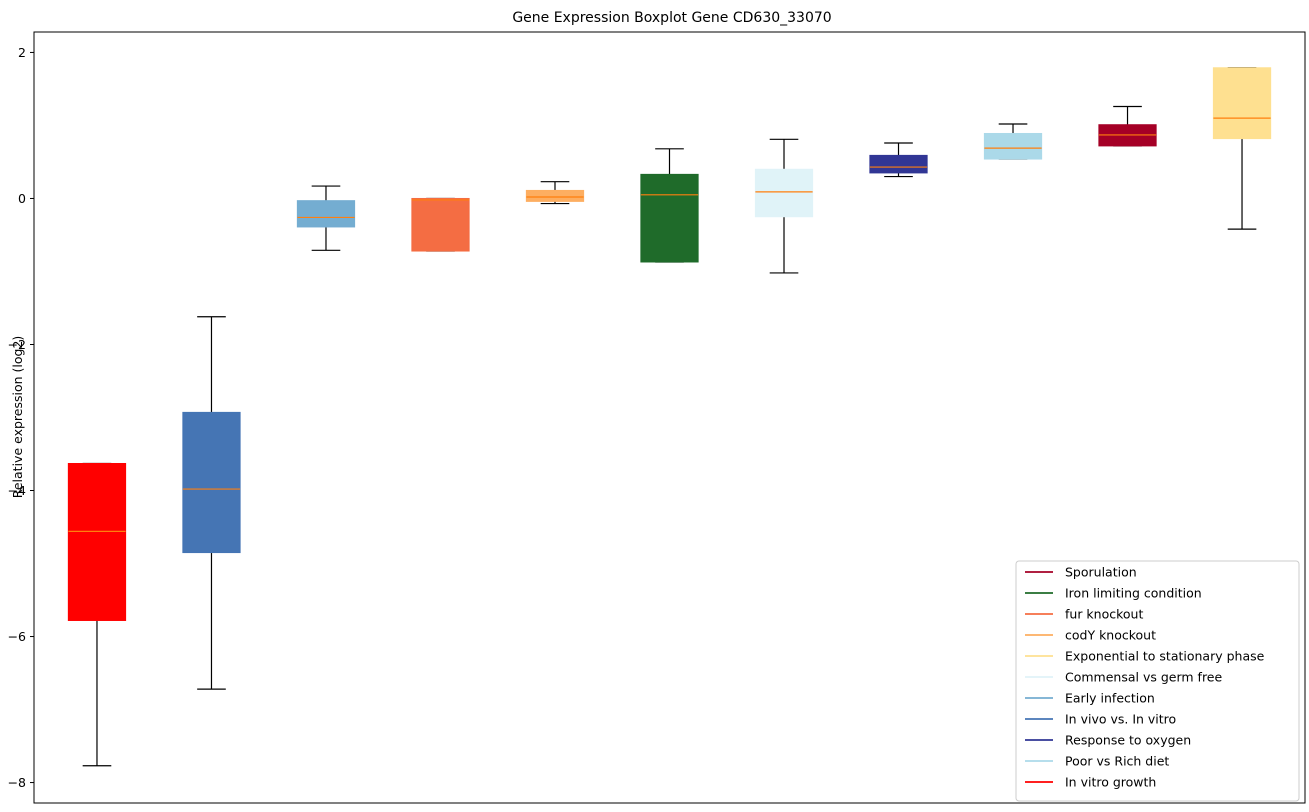  I want to click on y-axis: −8 −6 −4 −2 0 2, so click(21, 417).